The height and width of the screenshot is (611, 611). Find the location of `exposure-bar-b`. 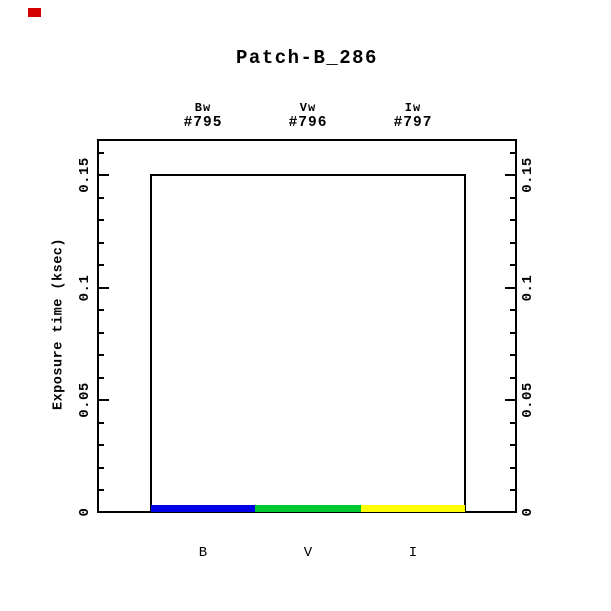

exposure-bar-b is located at coordinates (203, 508).